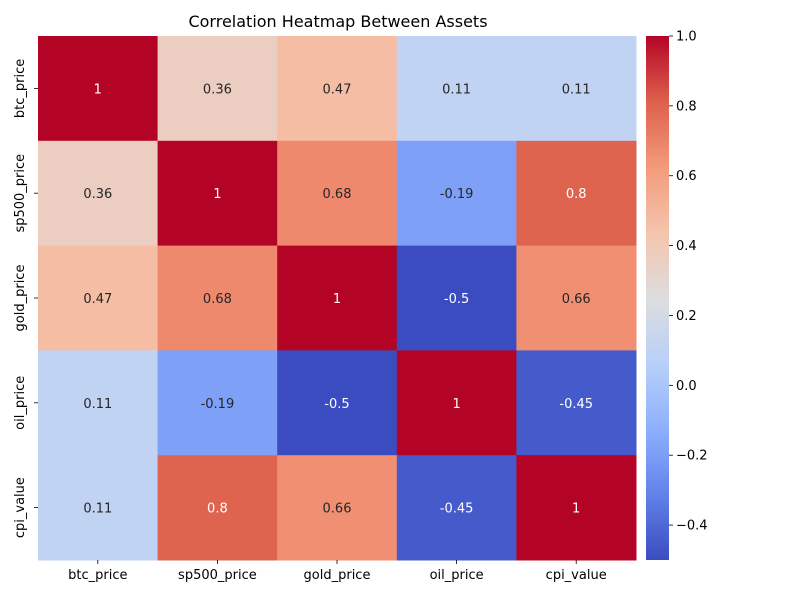 The image size is (800, 604). What do you see at coordinates (686, 246) in the screenshot?
I see `colorbar-tick-label: 0.4` at bounding box center [686, 246].